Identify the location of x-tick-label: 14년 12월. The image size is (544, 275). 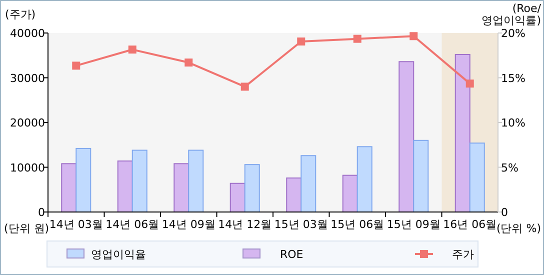
(245, 224).